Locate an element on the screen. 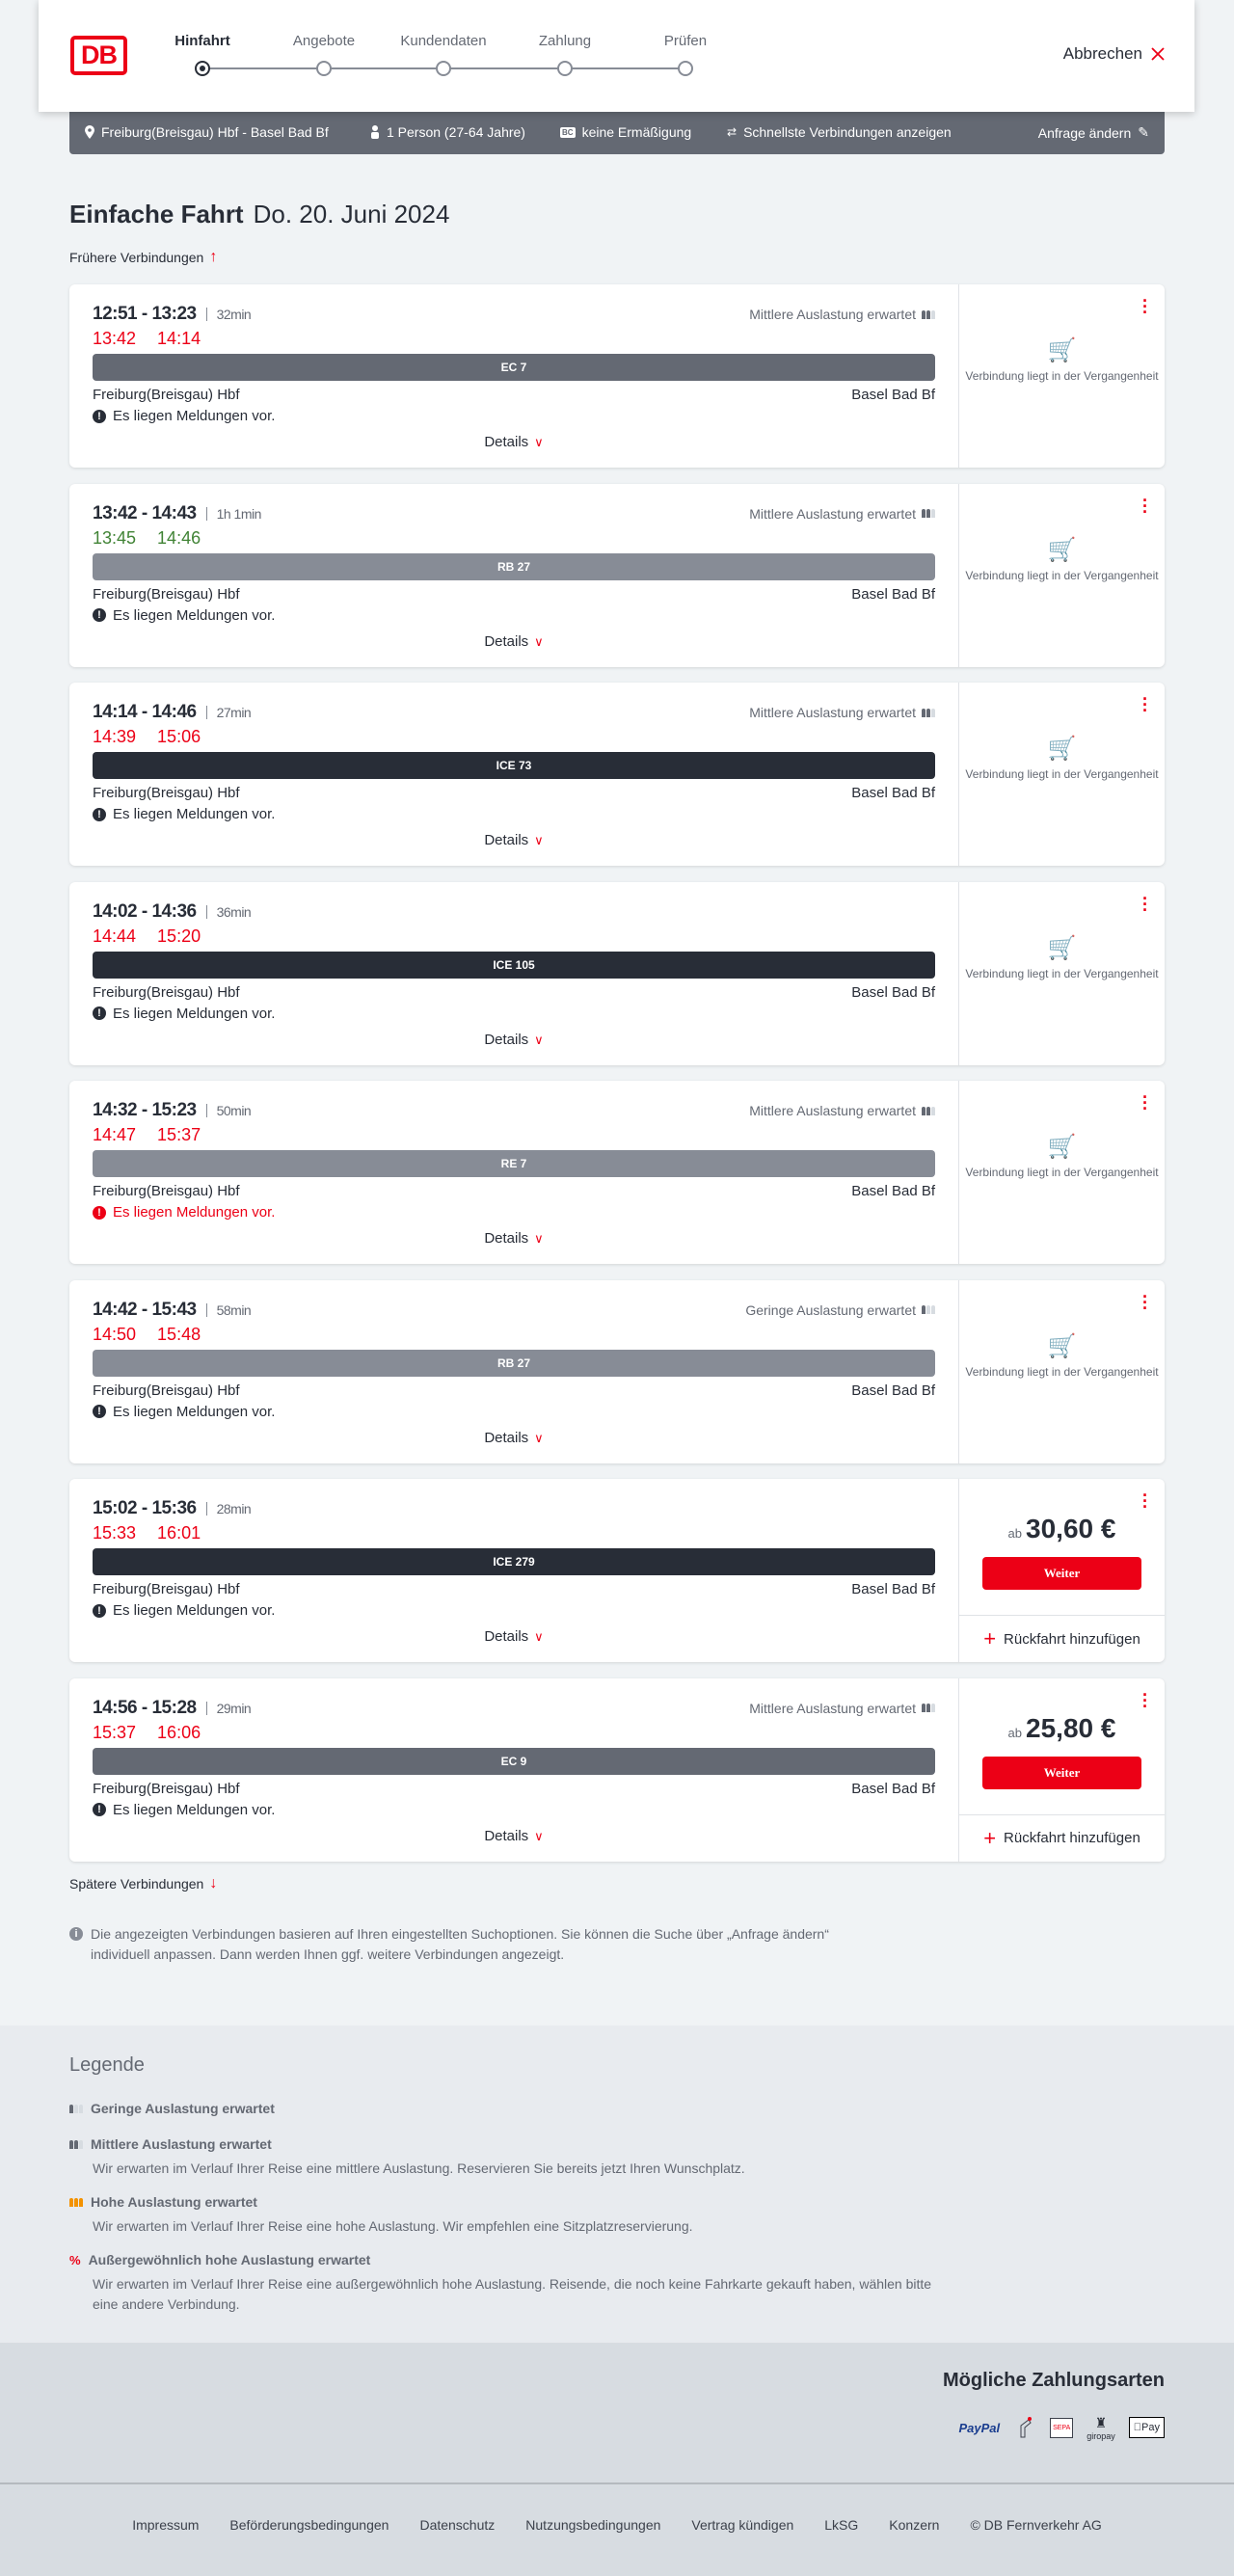  footer-link: Beförderungsbedingungen is located at coordinates (309, 2525).